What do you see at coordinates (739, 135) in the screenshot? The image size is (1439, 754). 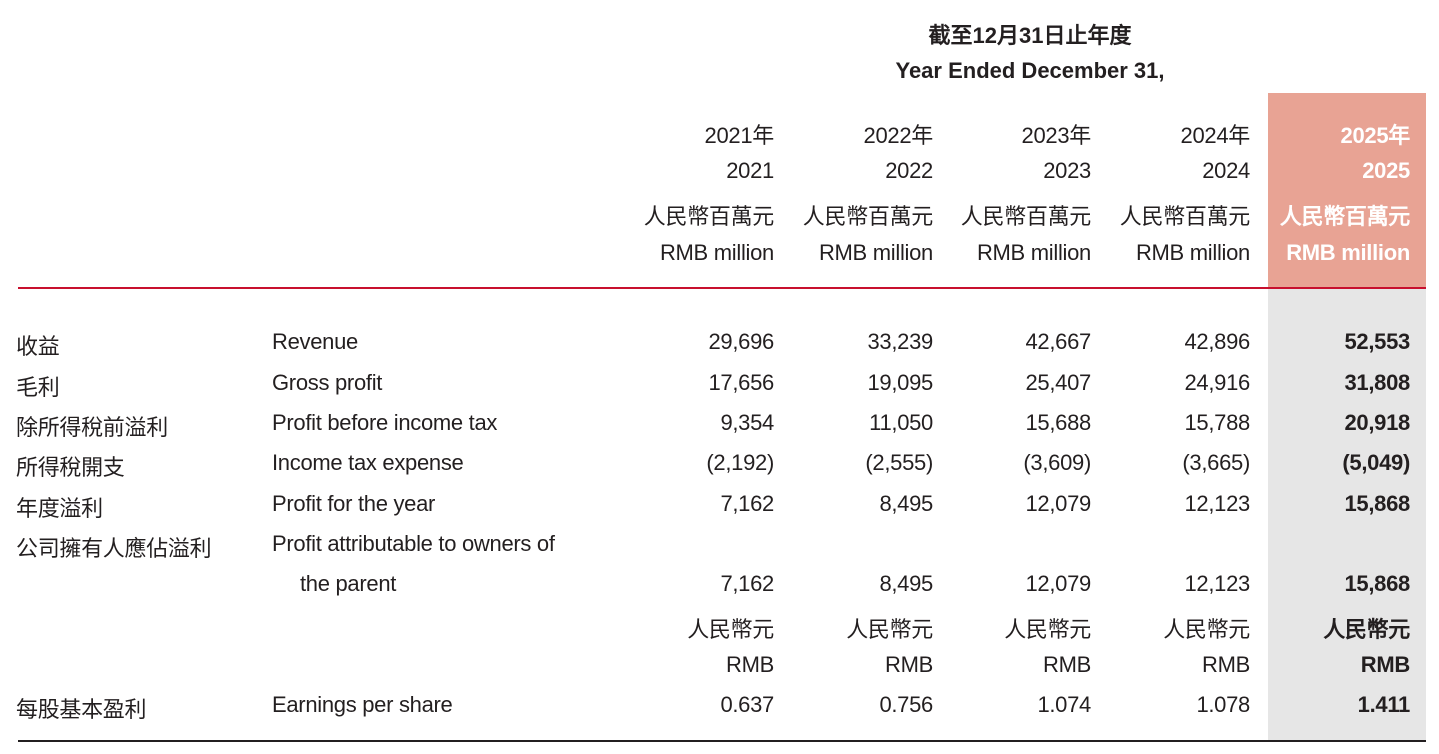 I see `column-header-year-cn: 2021年` at bounding box center [739, 135].